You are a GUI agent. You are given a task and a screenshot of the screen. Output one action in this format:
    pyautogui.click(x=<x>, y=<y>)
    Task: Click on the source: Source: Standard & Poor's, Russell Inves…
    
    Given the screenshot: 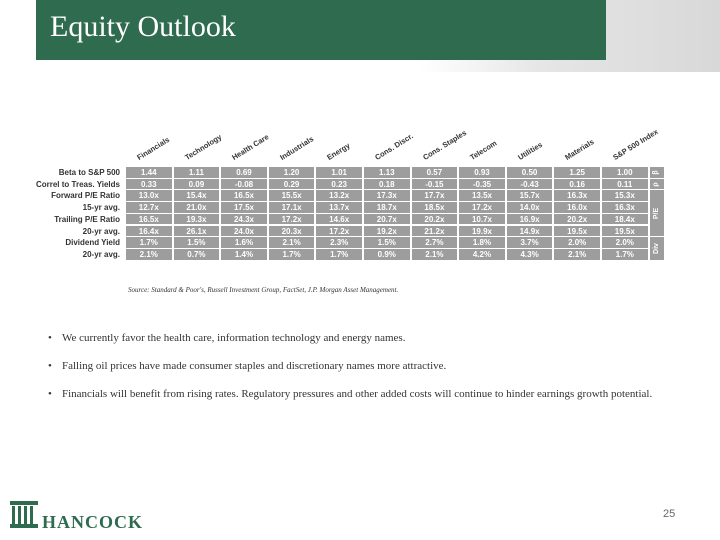 What is the action you would take?
    pyautogui.click(x=263, y=290)
    